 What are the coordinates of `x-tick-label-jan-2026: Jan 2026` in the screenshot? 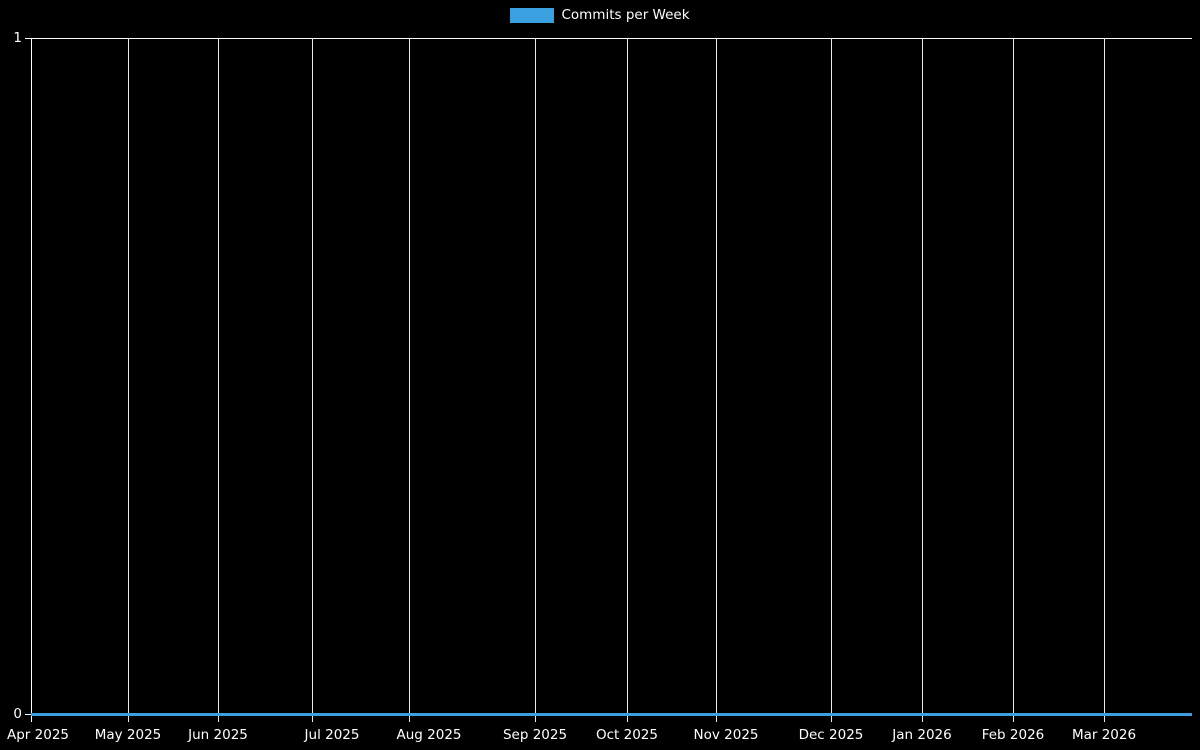 It's located at (922, 735).